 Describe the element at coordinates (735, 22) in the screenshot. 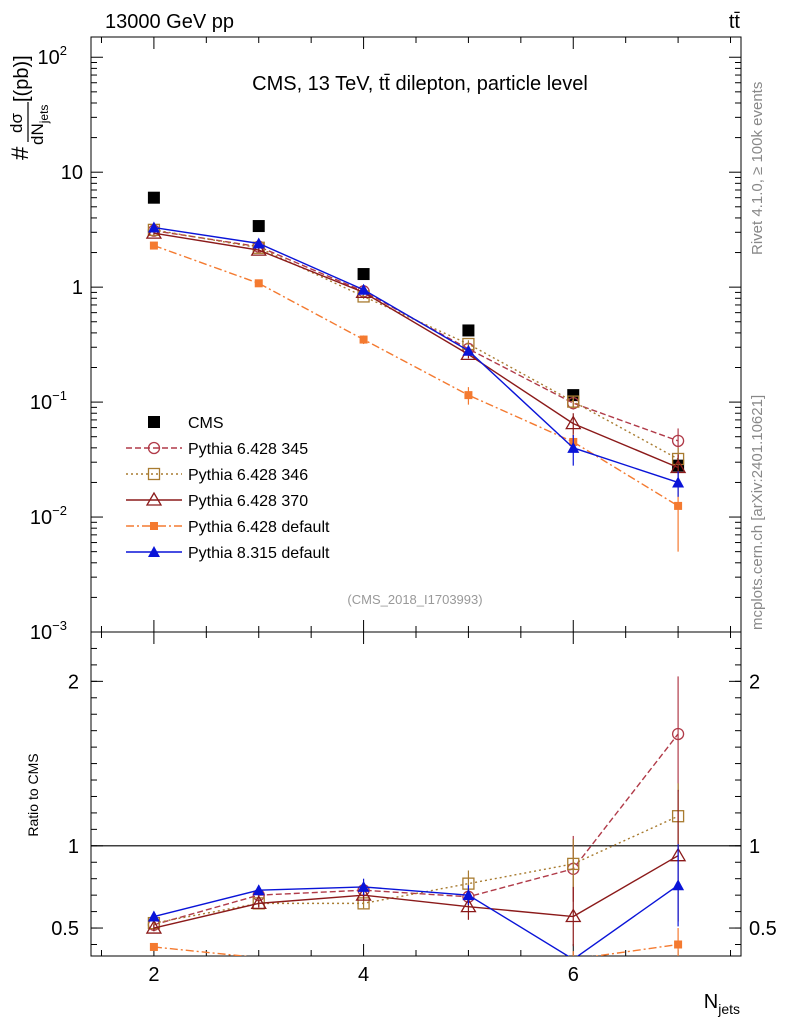

I see `header-right: tt̄` at that location.